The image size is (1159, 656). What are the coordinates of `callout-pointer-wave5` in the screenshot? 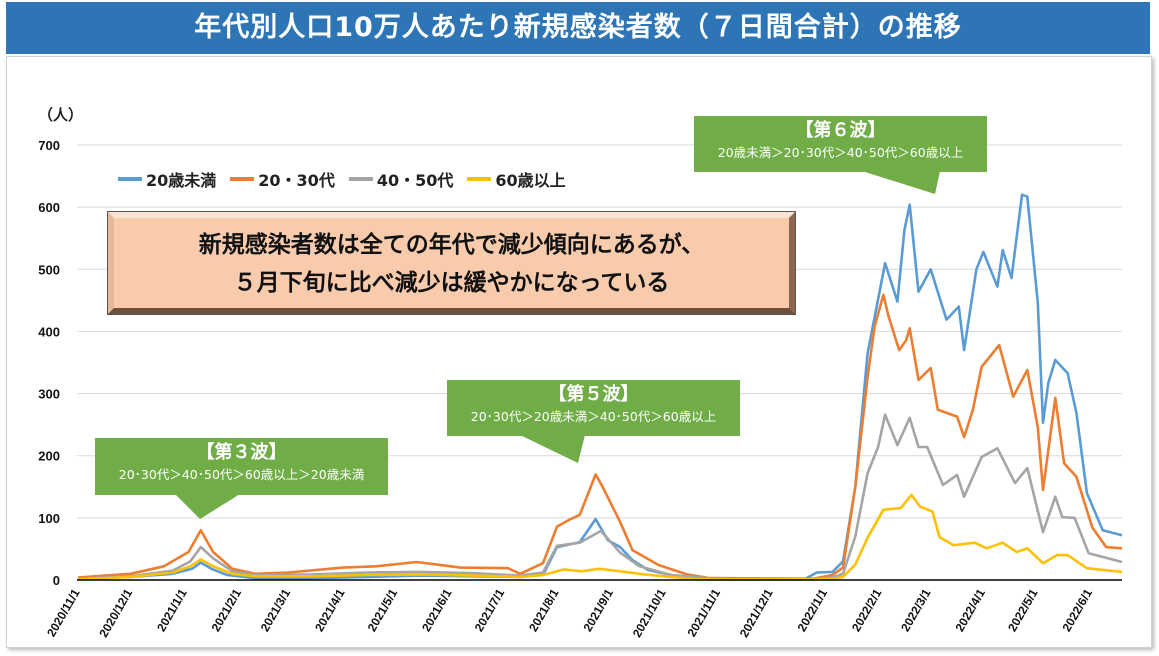 It's located at (552, 449).